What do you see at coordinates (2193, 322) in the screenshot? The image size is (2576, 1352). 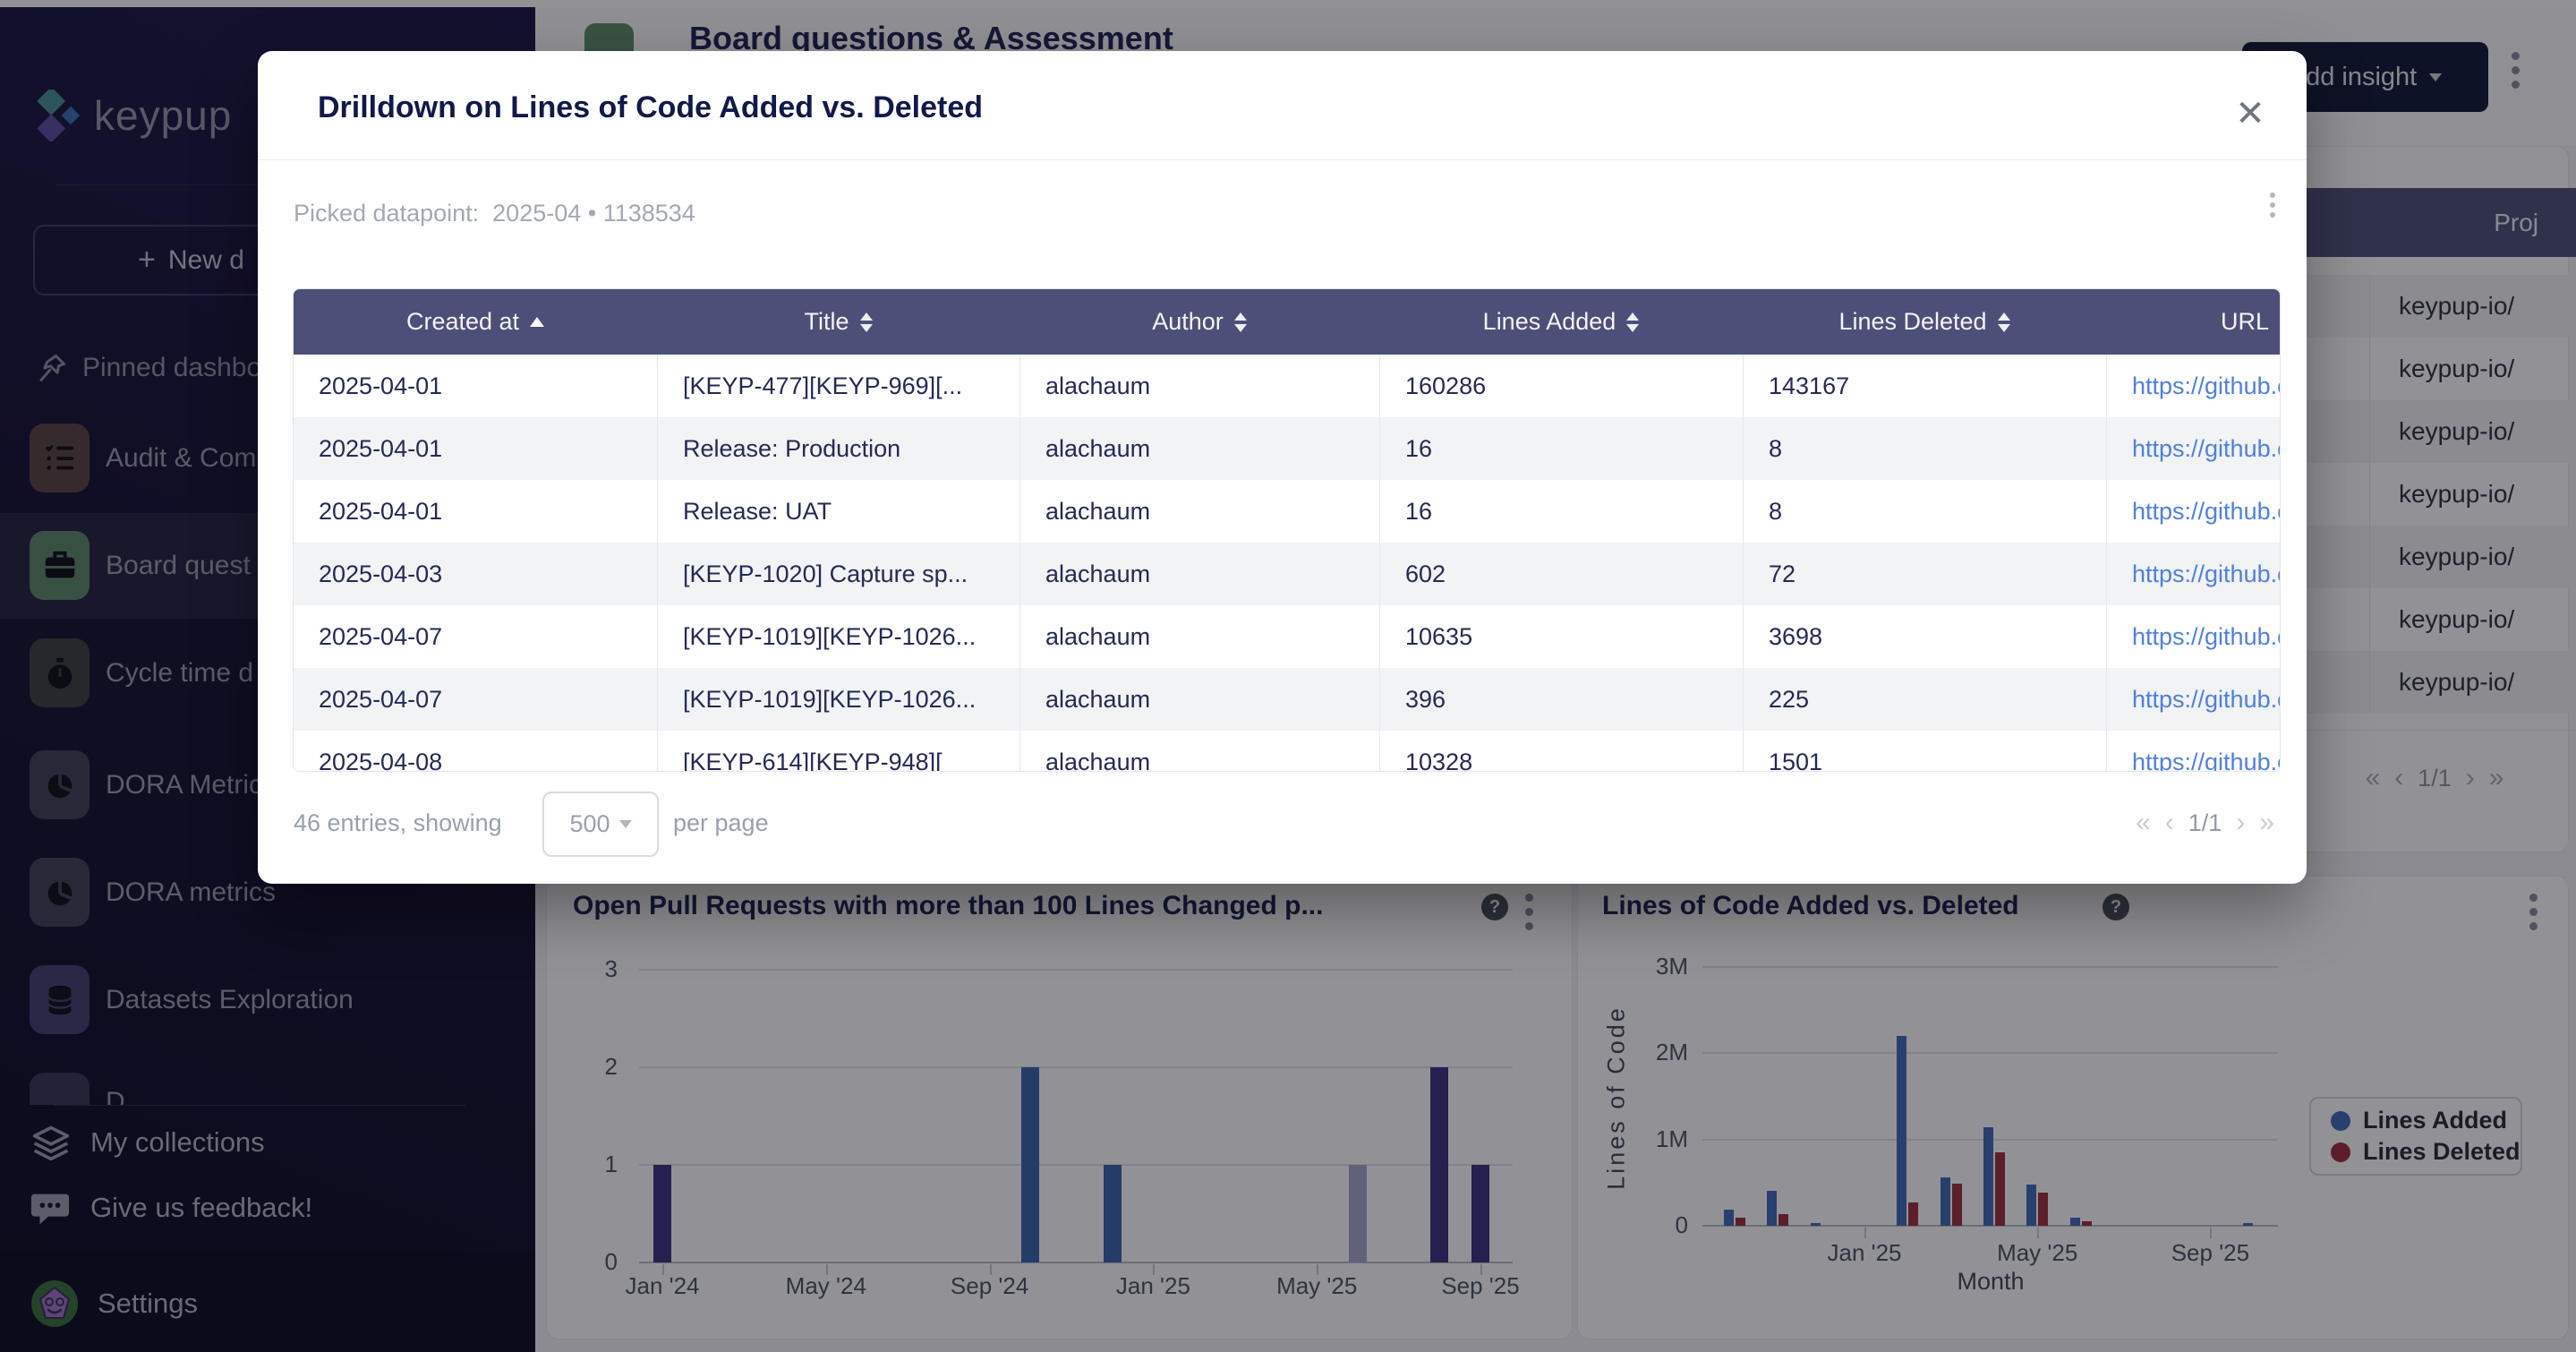 I see `column-header-url: URL` at bounding box center [2193, 322].